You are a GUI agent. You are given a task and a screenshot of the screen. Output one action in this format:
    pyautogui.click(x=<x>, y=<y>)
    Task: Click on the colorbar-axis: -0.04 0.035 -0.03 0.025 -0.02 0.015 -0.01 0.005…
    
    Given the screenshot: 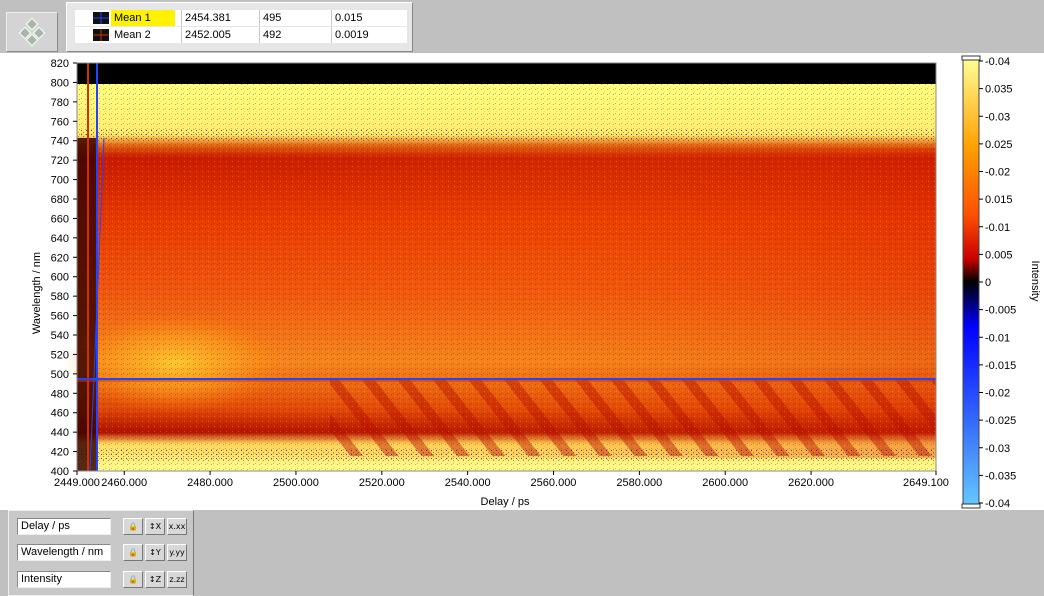 What is the action you would take?
    pyautogui.click(x=997, y=283)
    